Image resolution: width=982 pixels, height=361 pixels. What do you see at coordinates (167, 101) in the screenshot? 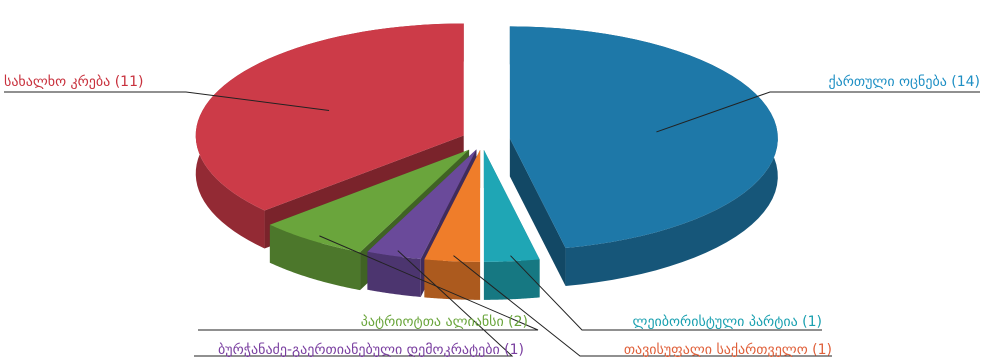
I see `leader-line-sakhalkho-kreba` at bounding box center [167, 101].